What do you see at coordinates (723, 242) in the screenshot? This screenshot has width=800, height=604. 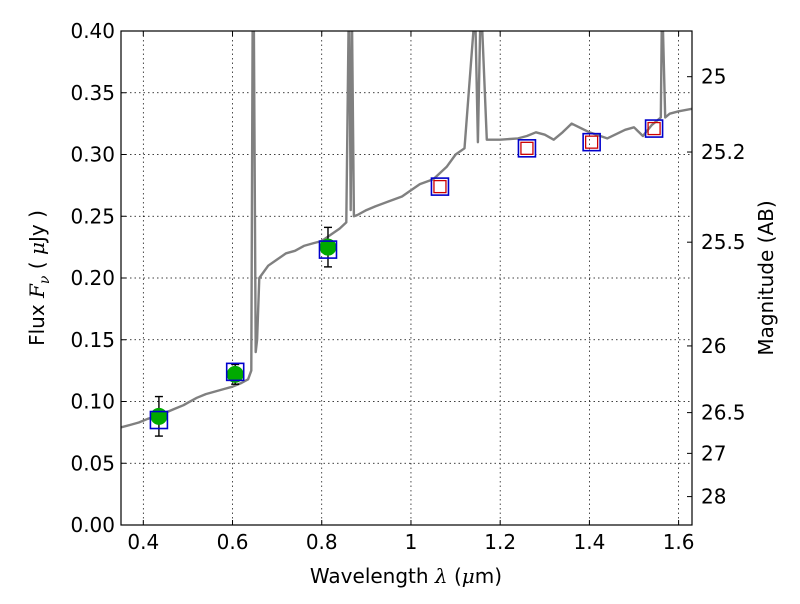 I see `y2-tick-label: 25.5` at bounding box center [723, 242].